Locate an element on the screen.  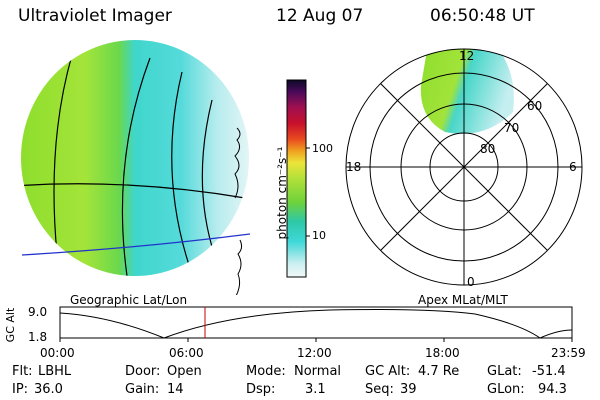
dsp-label: Dsp: is located at coordinates (261, 389).